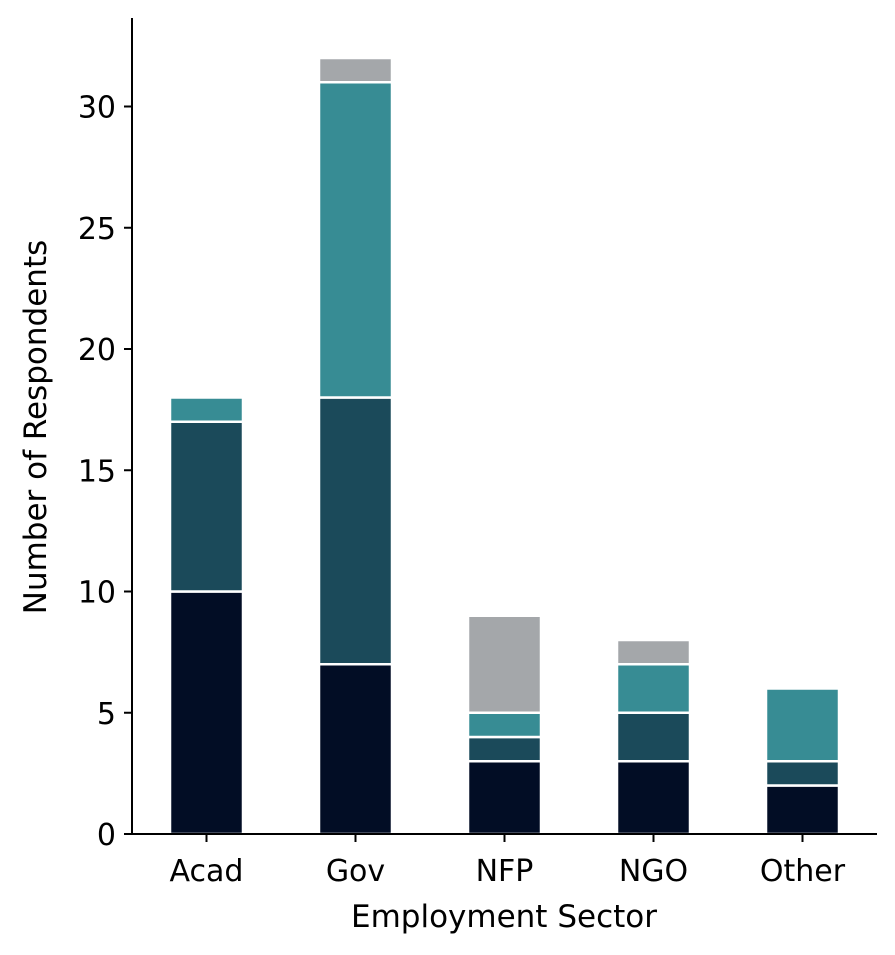 The height and width of the screenshot is (955, 895). I want to click on x-tick-label-ngo: NGO, so click(653, 871).